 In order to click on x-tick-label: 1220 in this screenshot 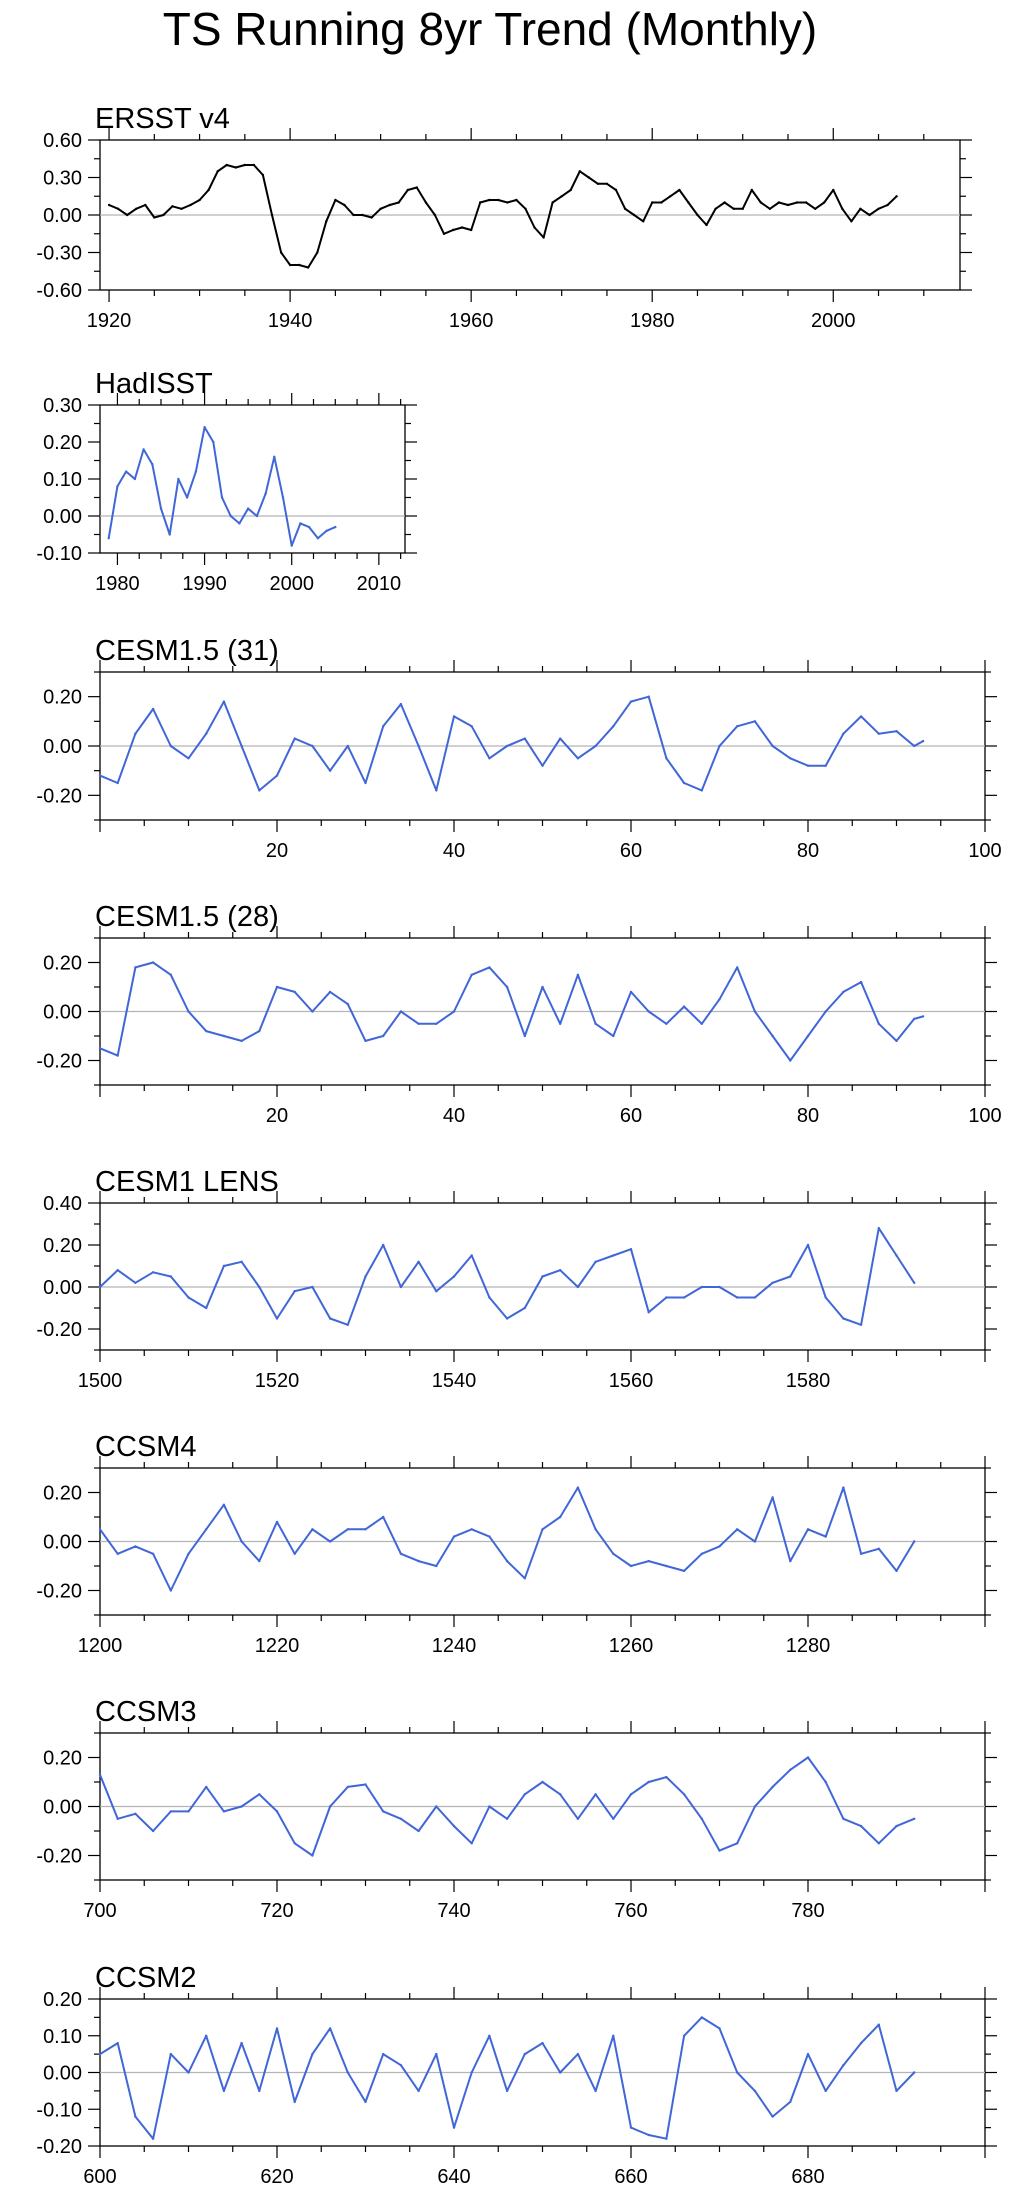, I will do `click(277, 1646)`.